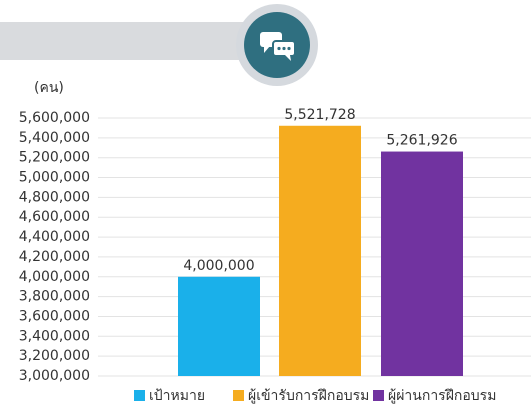  What do you see at coordinates (131, 41) in the screenshot?
I see `header-band` at bounding box center [131, 41].